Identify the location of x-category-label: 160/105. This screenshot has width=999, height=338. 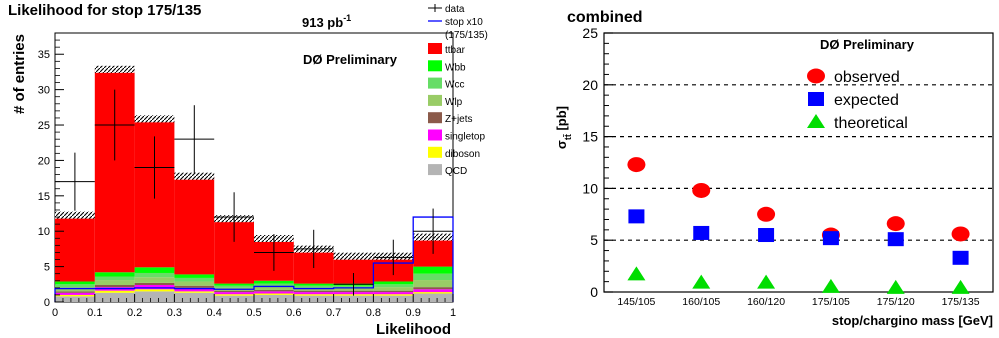
(701, 302).